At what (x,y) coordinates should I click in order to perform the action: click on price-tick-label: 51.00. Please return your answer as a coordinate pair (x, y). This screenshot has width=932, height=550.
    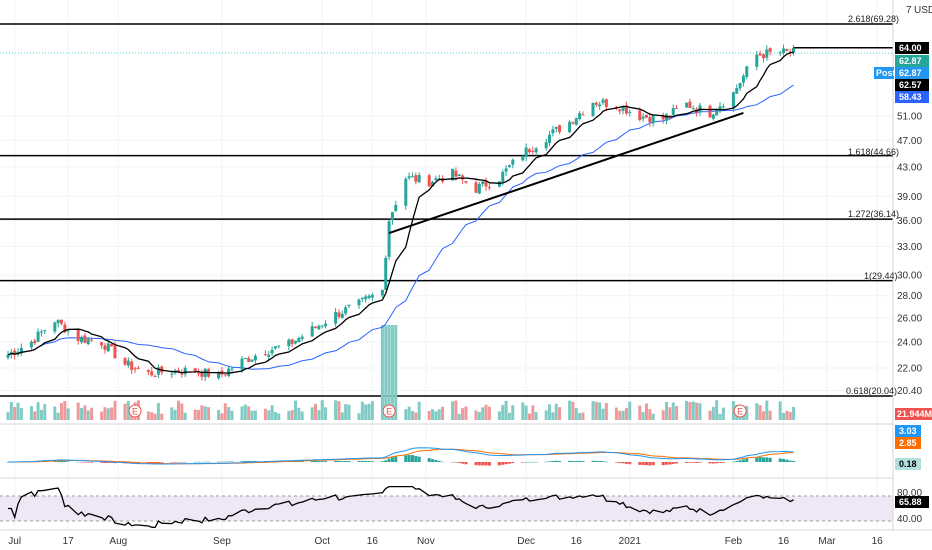
    Looking at the image, I should click on (909, 116).